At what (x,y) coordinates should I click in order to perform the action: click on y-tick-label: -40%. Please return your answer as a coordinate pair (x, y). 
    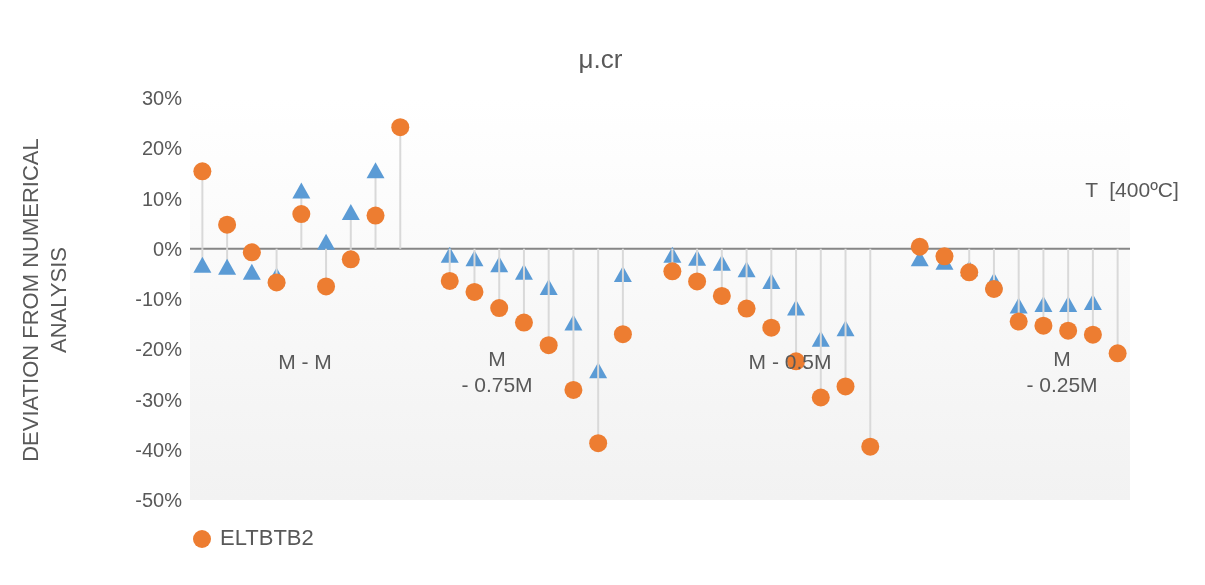
    Looking at the image, I should click on (159, 449).